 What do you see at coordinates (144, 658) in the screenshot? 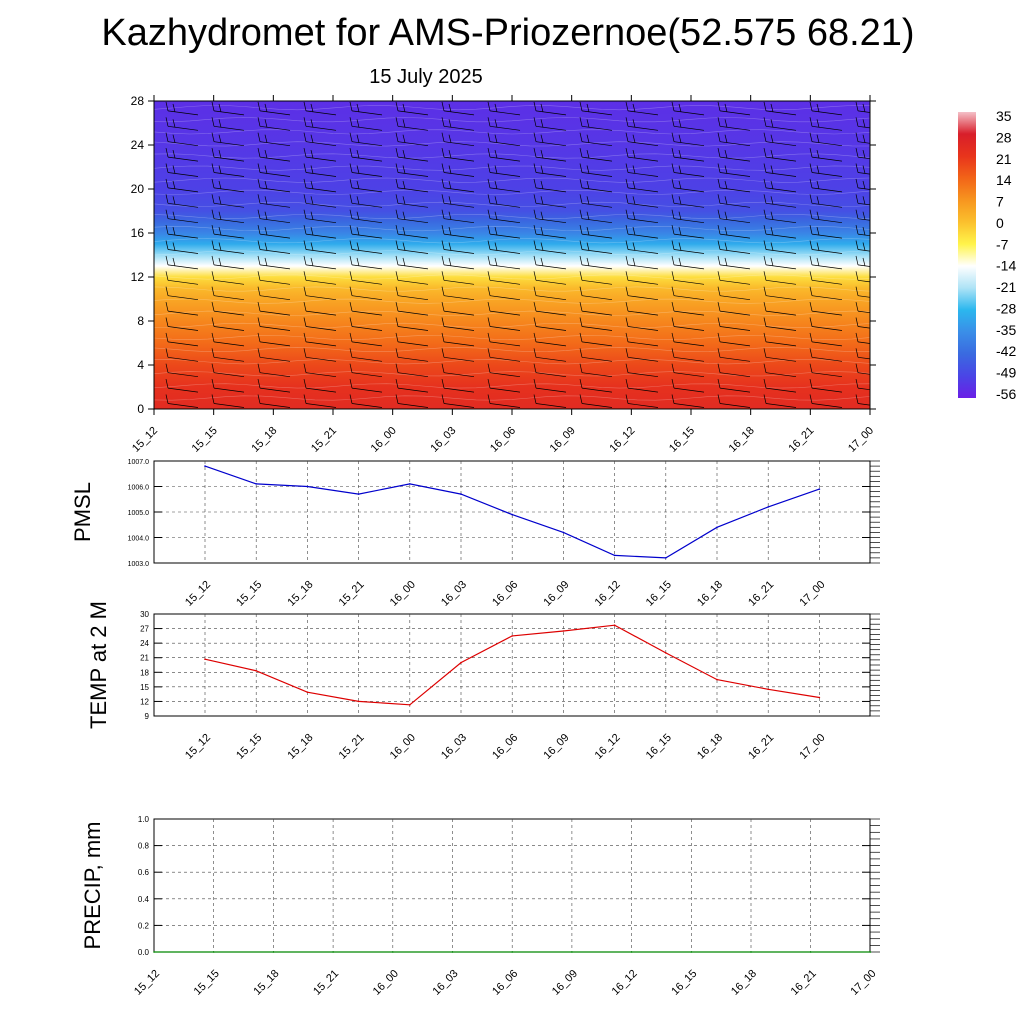
I see `y-tick-label: 21` at bounding box center [144, 658].